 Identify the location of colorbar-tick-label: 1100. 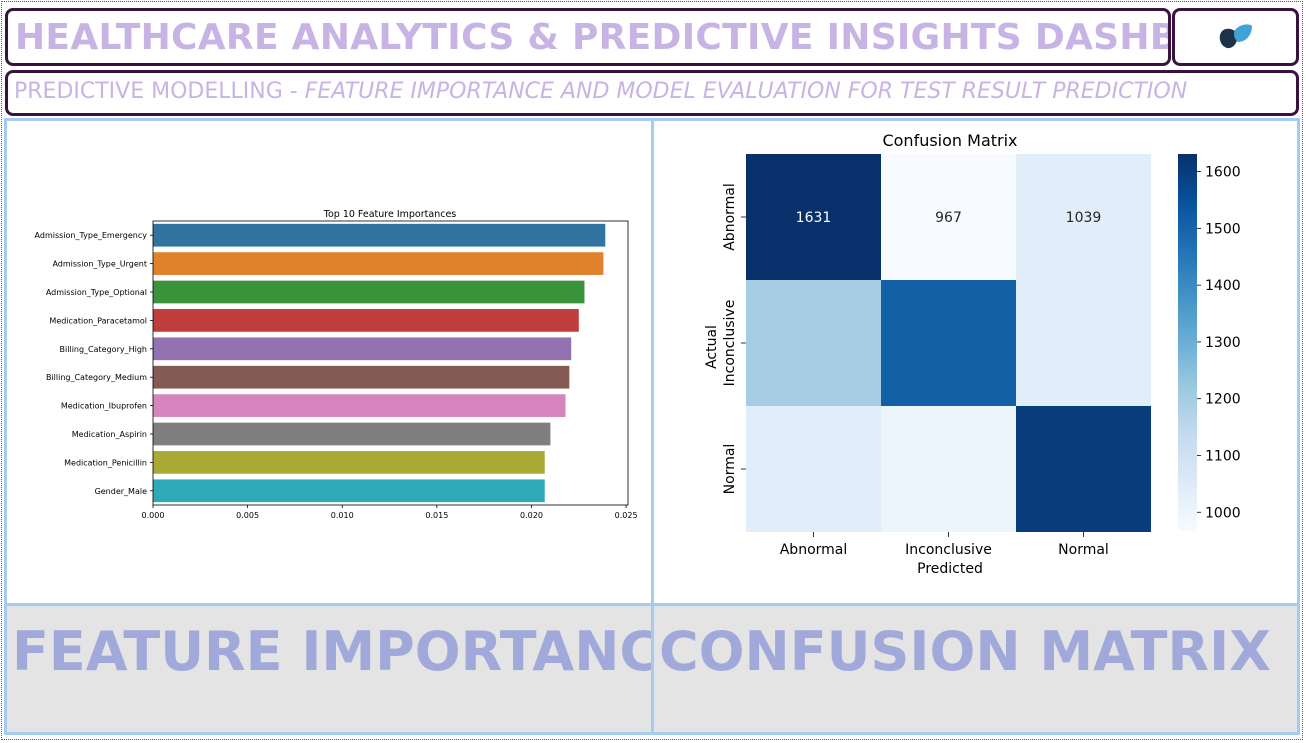
(1223, 456).